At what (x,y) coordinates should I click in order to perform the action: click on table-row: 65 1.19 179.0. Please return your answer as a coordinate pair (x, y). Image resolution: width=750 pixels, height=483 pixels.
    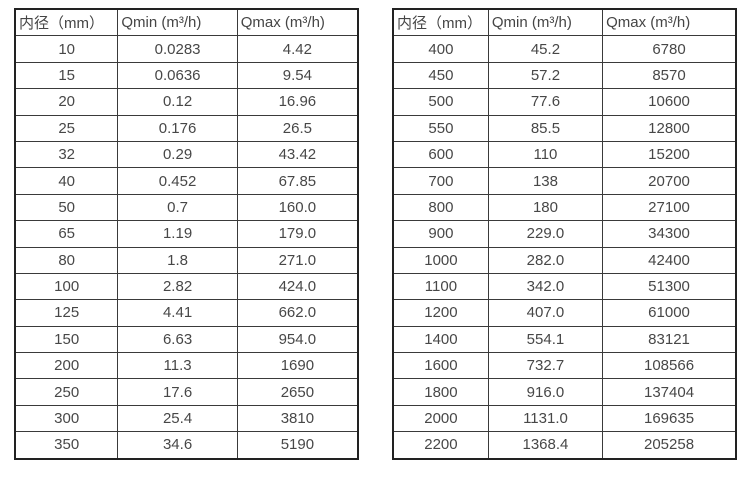
    Looking at the image, I should click on (186, 234).